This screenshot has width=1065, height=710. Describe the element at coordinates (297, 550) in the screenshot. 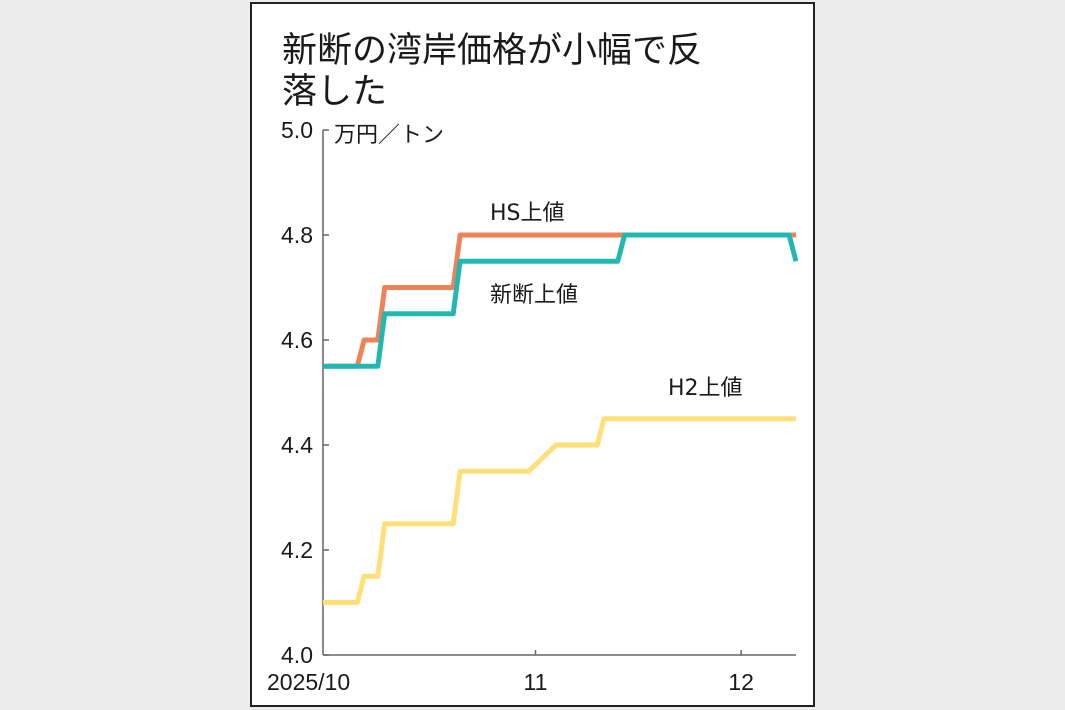

I see `y-tick-label: 4.2` at that location.